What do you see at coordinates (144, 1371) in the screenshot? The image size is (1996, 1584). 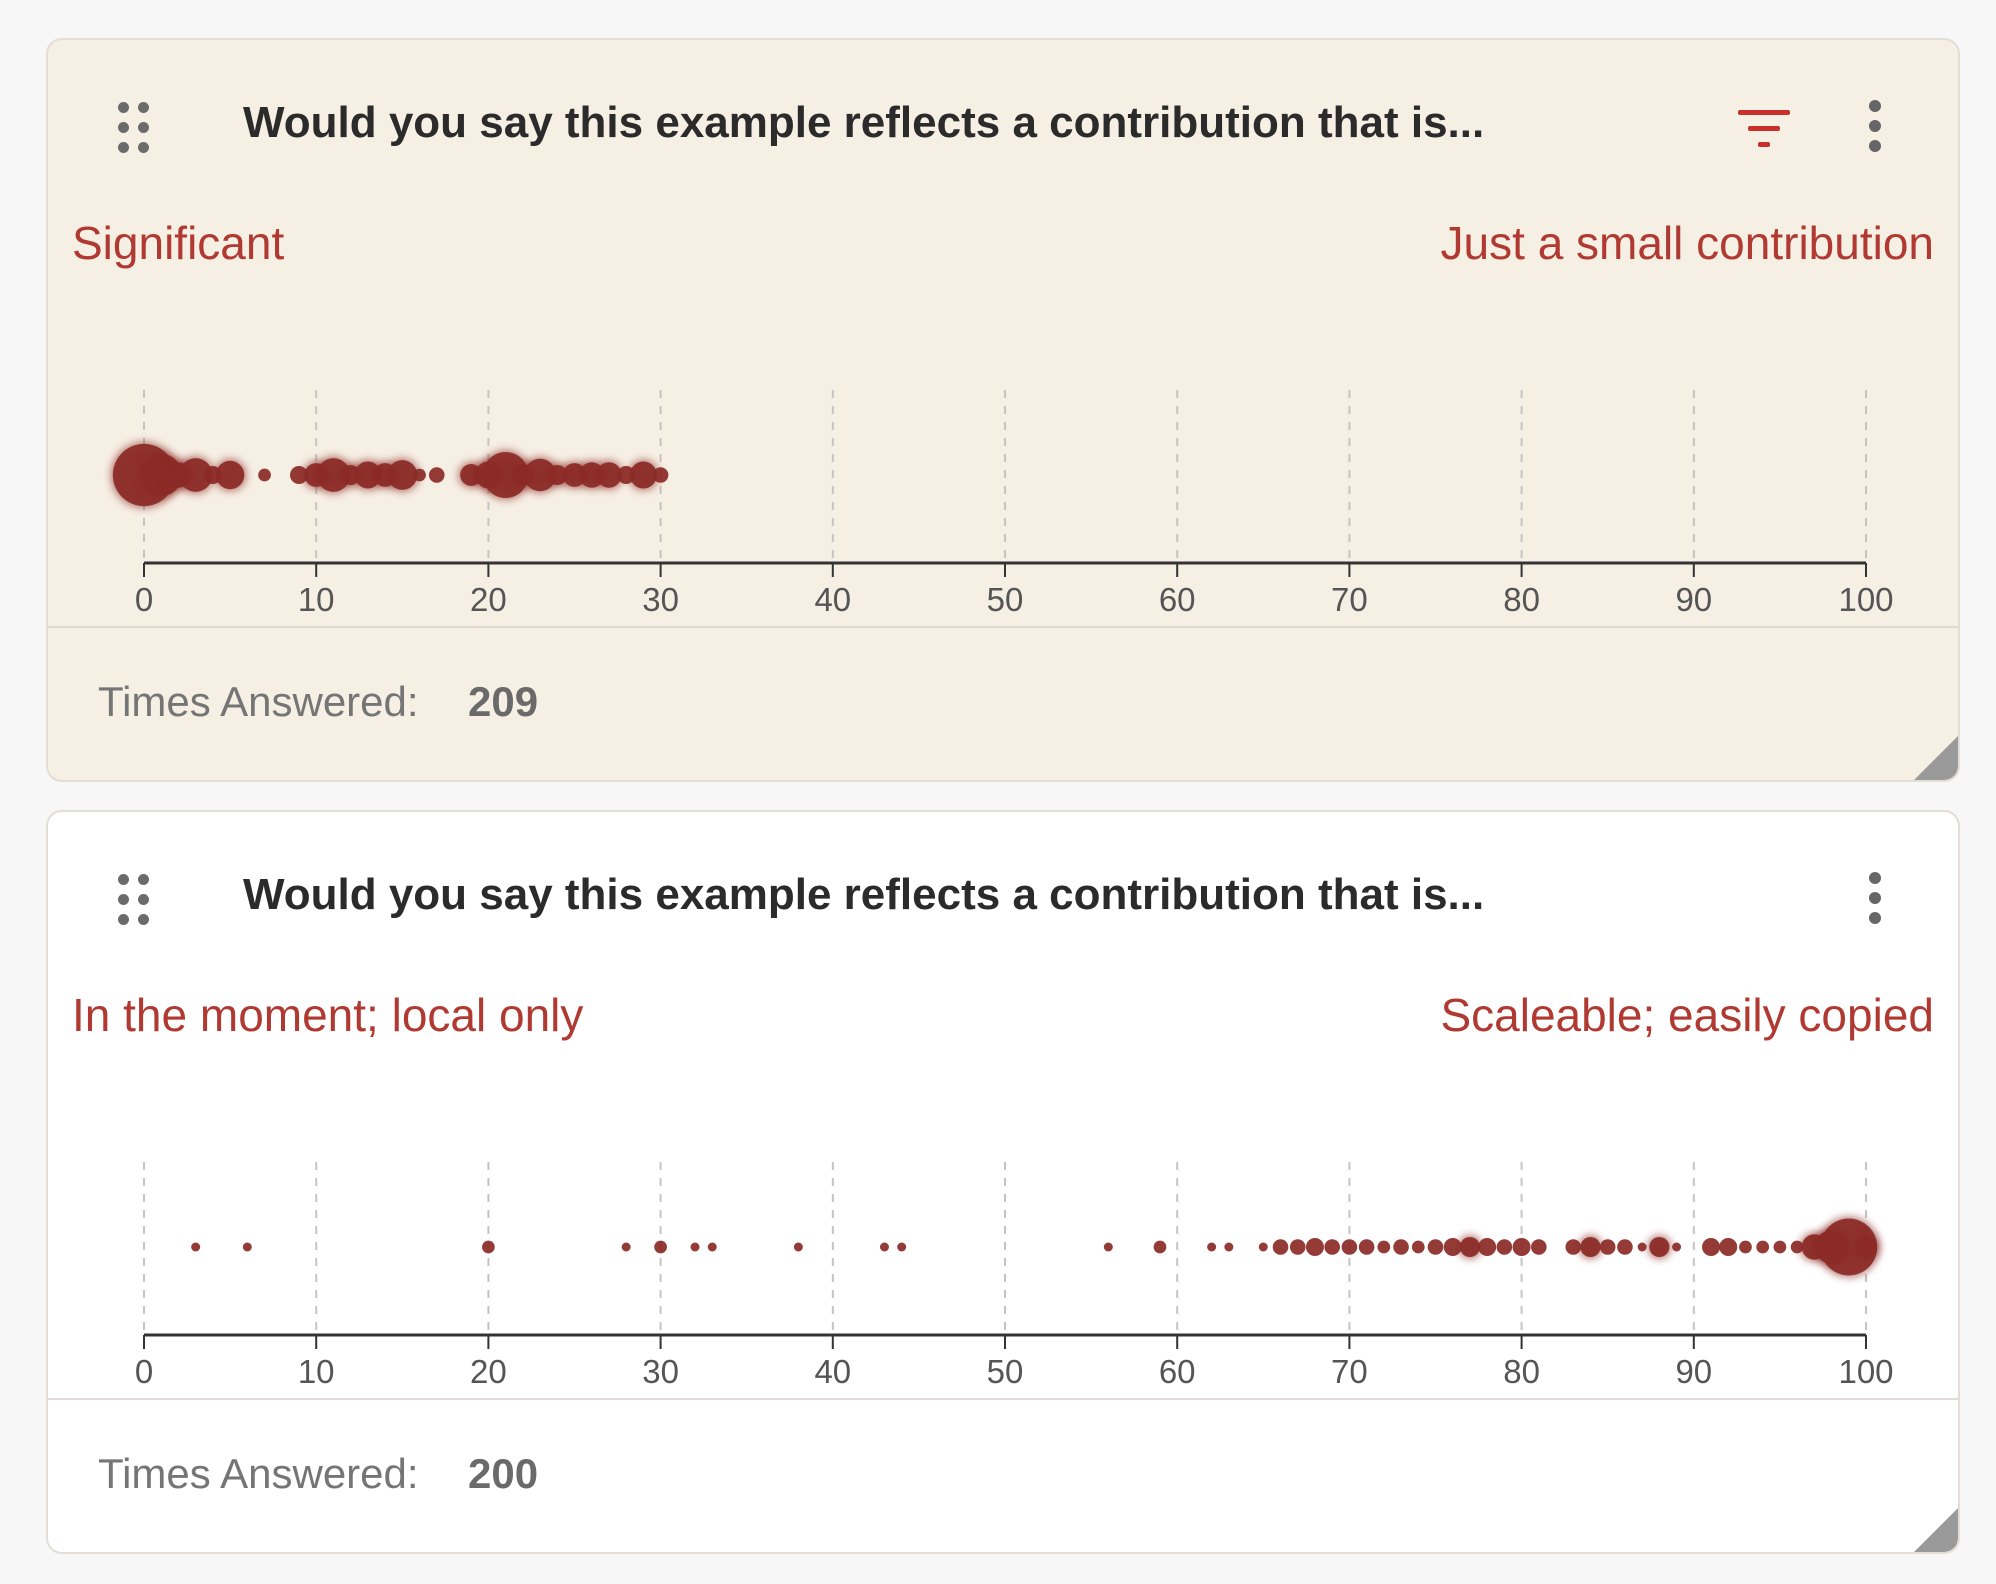 I see `axis-tick-label: 0` at bounding box center [144, 1371].